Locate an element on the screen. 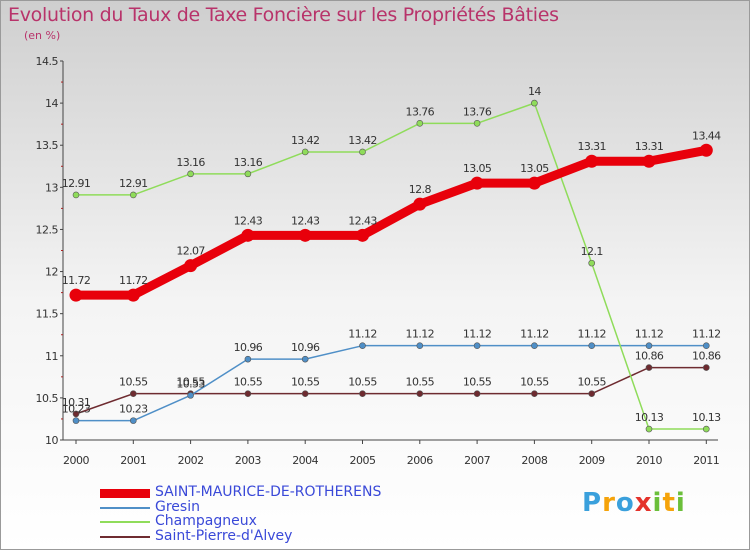 This screenshot has height=550, width=750. y-tick-label: 13 is located at coordinates (51, 187).